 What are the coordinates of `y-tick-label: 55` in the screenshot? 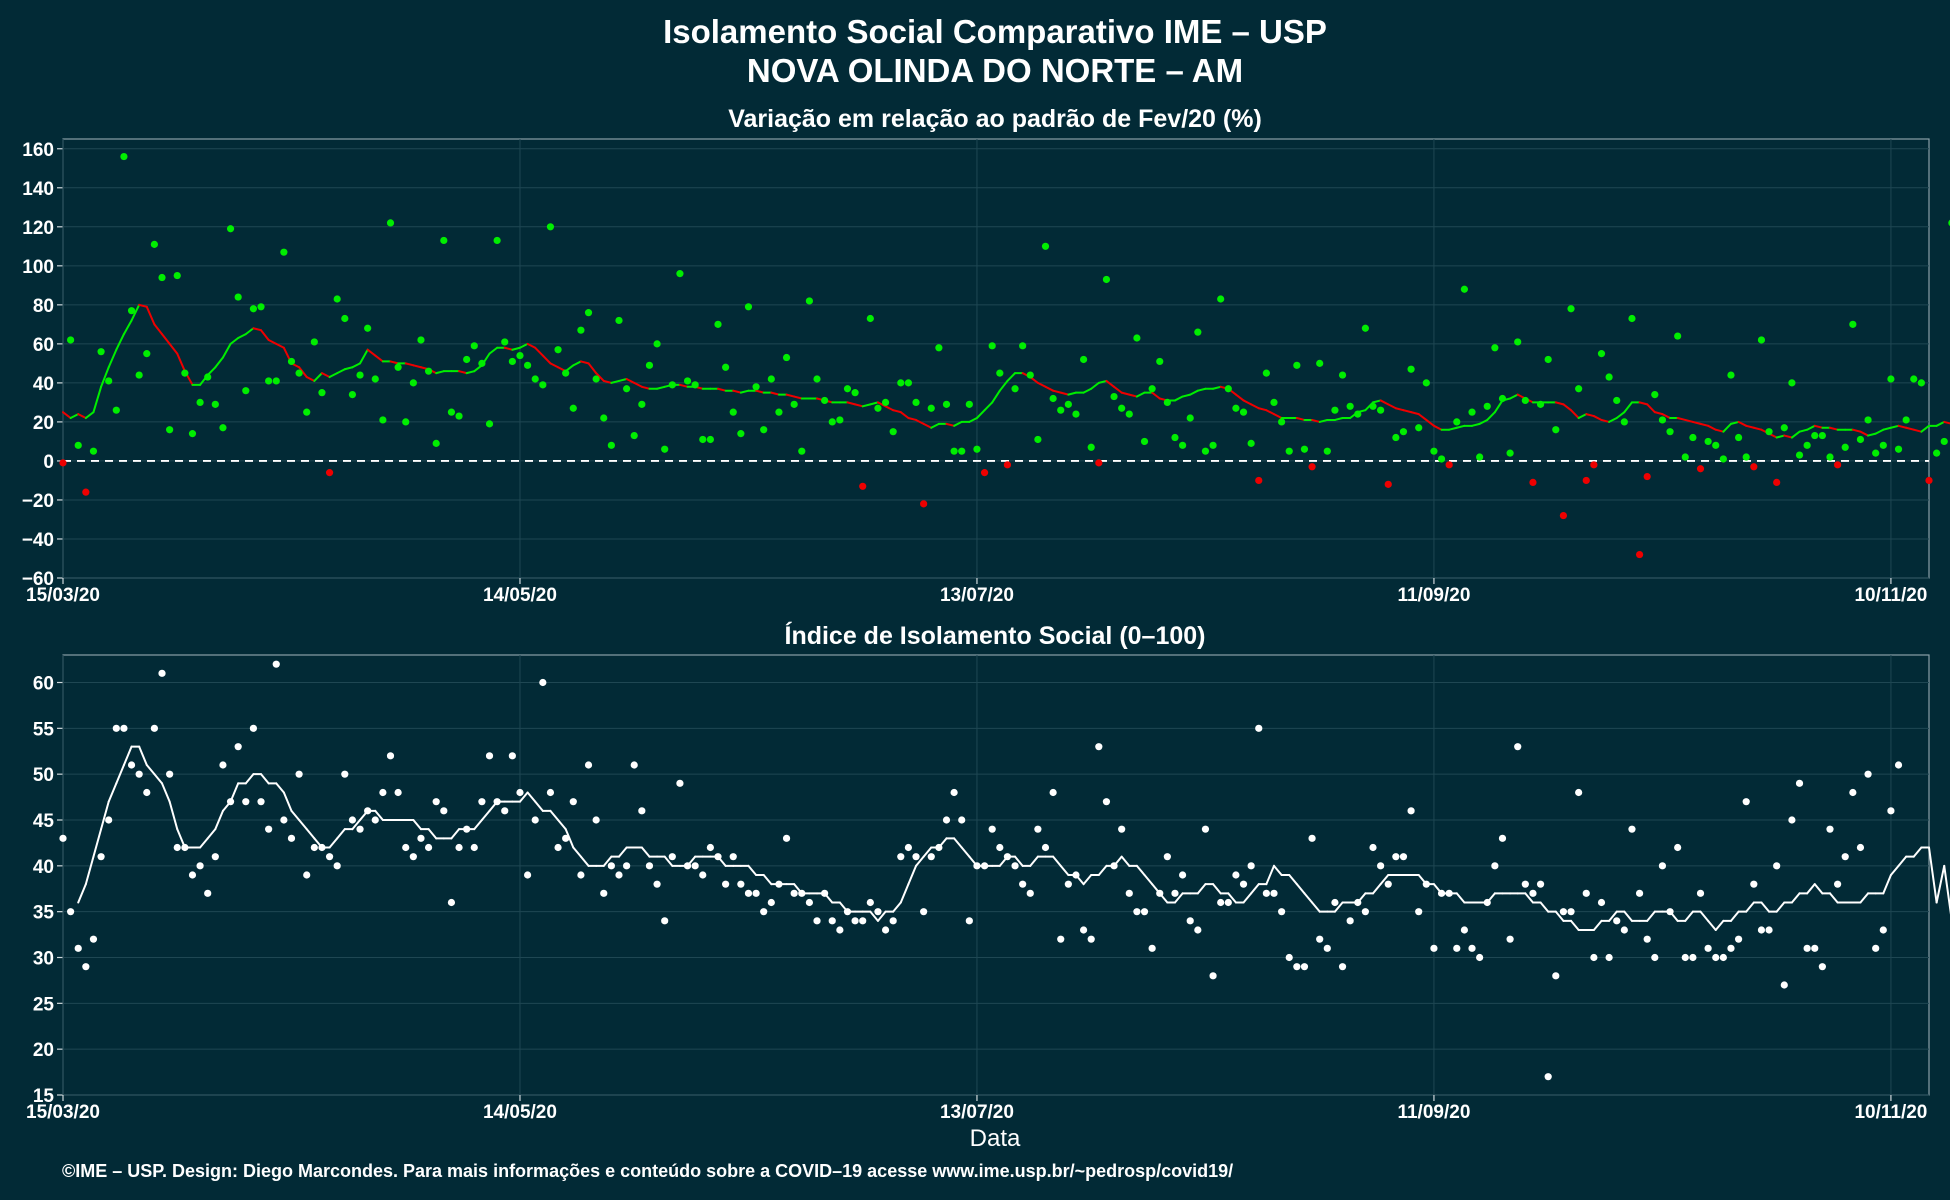 It's located at (44, 729).